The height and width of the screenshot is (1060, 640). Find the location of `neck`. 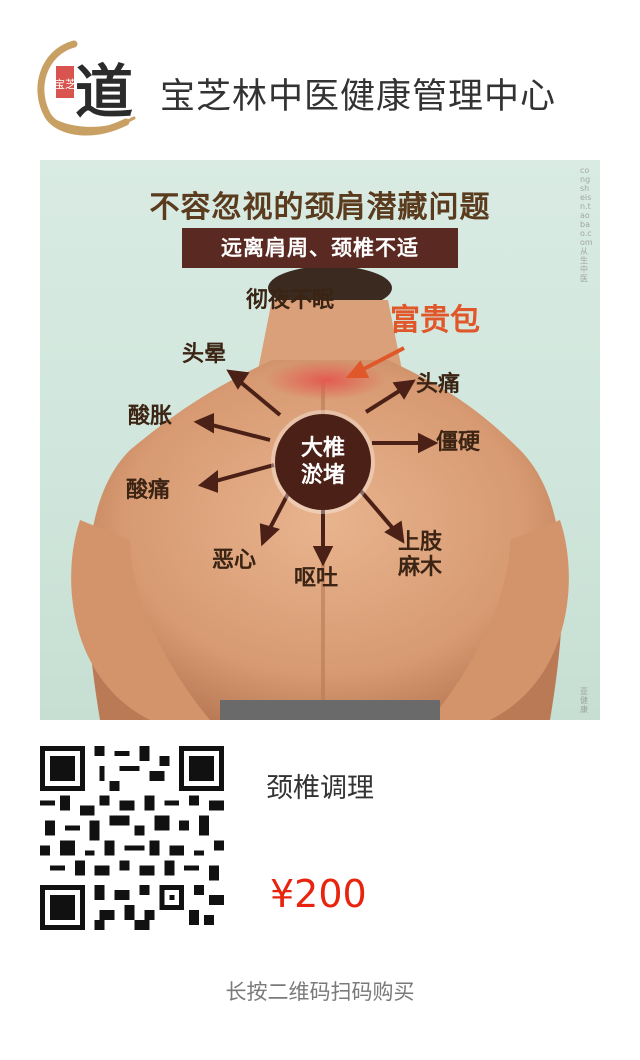

neck is located at coordinates (330, 335).